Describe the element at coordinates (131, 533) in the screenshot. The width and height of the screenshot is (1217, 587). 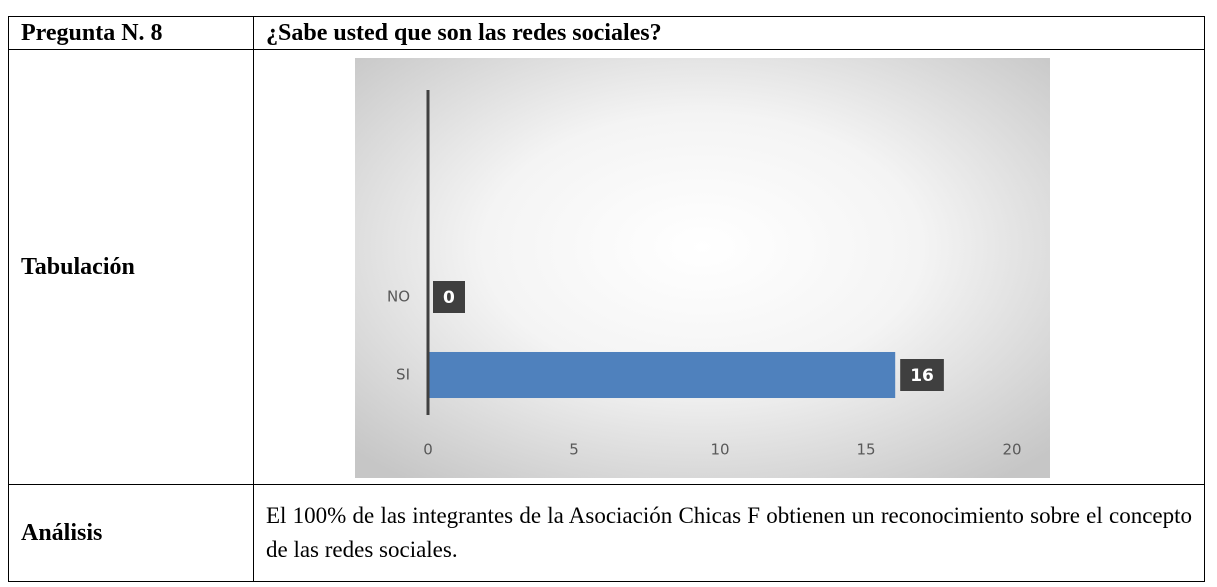
I see `analysis-label: Análisis` at that location.